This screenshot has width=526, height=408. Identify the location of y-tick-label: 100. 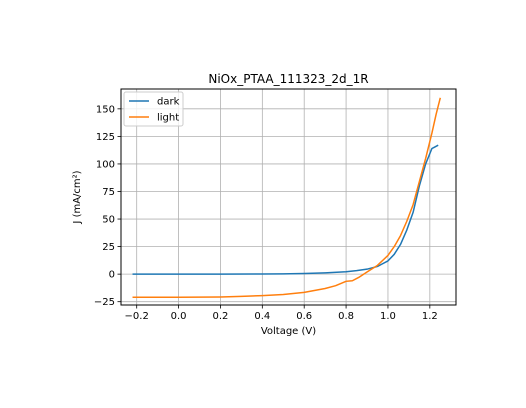
(105, 164).